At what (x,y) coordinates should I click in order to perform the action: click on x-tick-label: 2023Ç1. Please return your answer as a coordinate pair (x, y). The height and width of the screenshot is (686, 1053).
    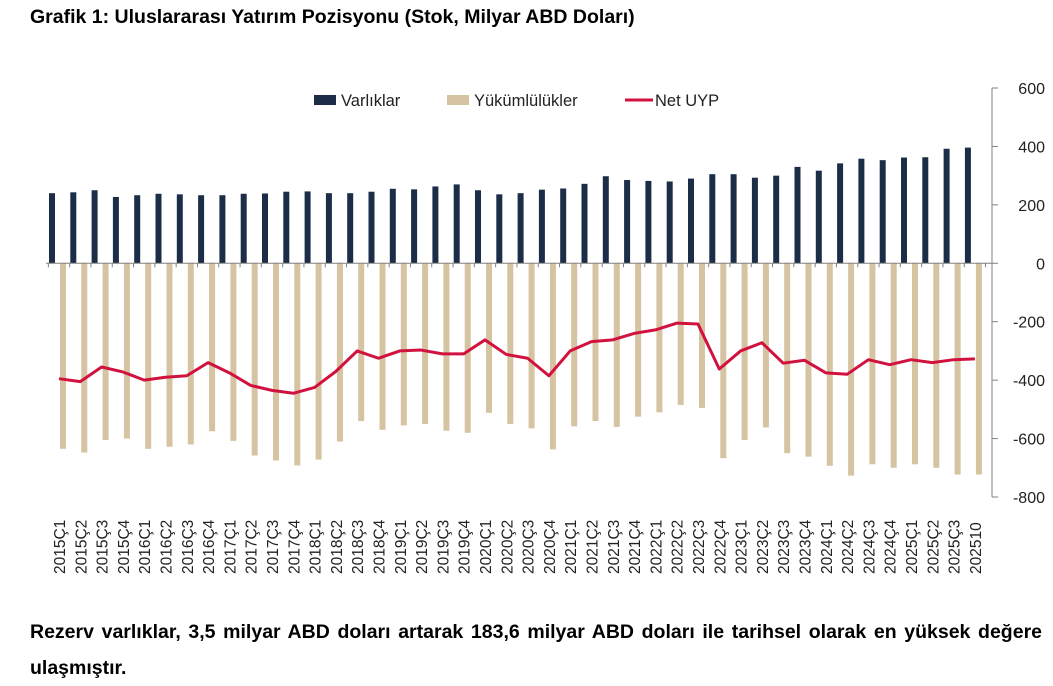
    Looking at the image, I should click on (742, 547).